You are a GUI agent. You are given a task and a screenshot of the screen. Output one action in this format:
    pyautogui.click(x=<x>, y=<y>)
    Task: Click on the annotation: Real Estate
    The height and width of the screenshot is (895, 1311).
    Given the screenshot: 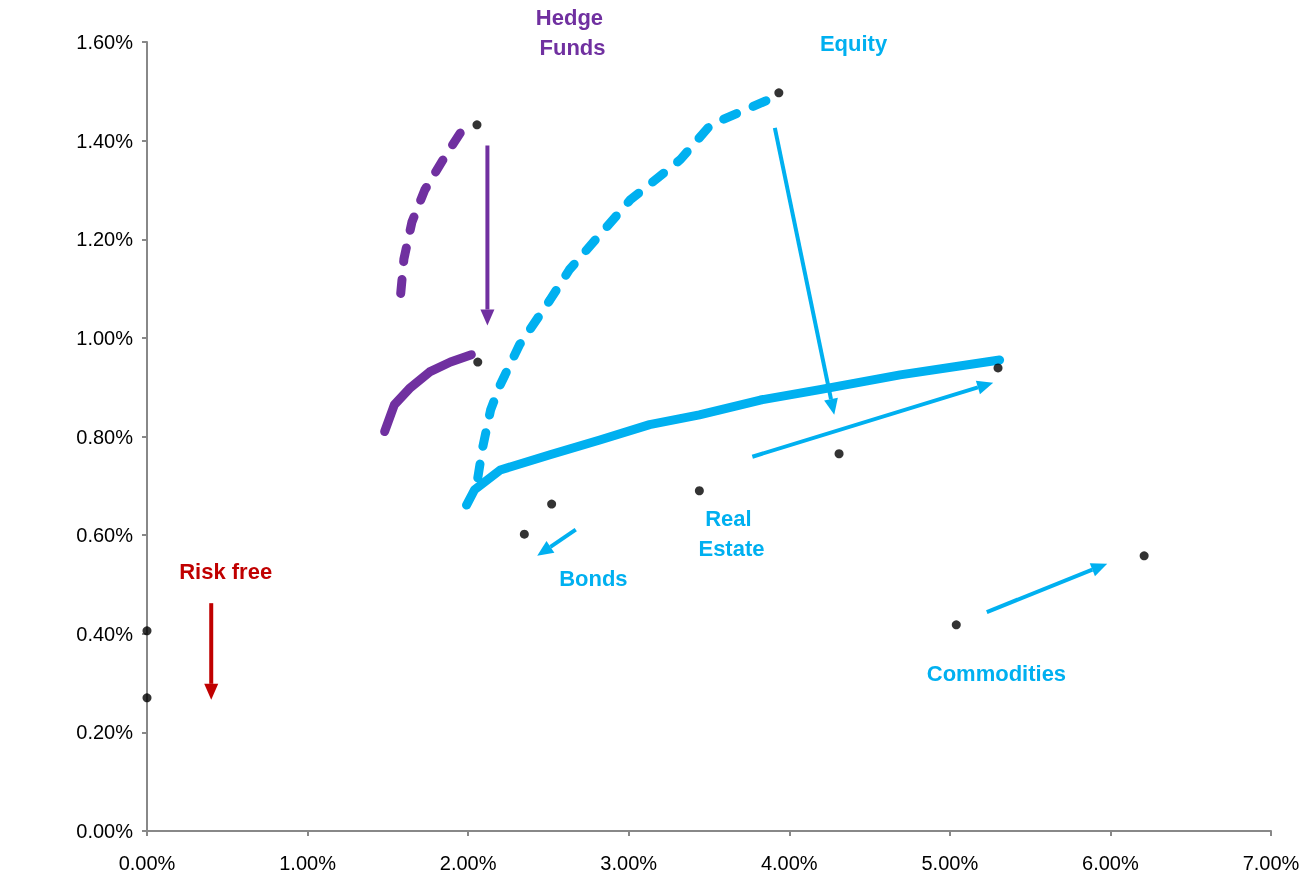 What is the action you would take?
    pyautogui.click(x=731, y=533)
    